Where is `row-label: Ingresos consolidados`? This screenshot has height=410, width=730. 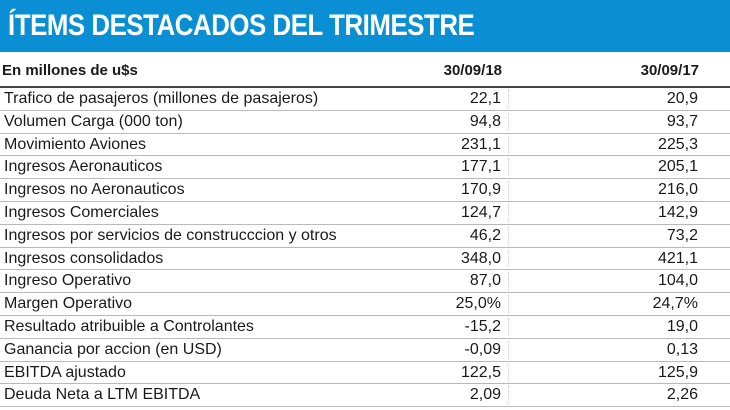 row-label: Ingresos consolidados is located at coordinates (84, 258).